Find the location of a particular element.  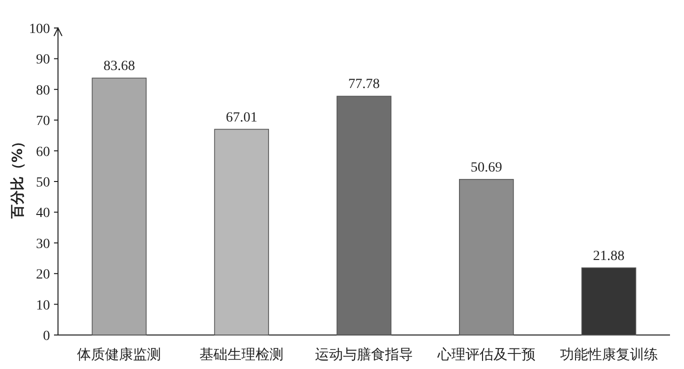

y-tick-label: 70 is located at coordinates (43, 122).